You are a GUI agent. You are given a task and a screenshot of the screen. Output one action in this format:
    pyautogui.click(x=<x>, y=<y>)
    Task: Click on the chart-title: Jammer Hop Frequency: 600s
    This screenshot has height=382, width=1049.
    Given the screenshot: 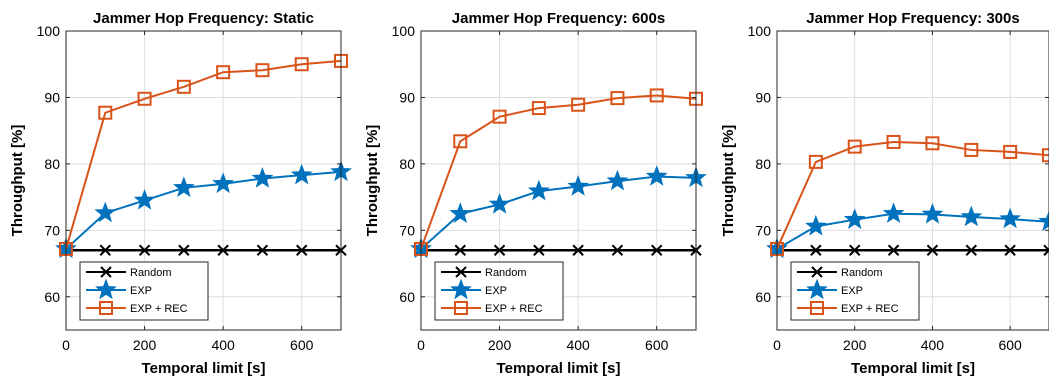 What is the action you would take?
    pyautogui.click(x=558, y=18)
    